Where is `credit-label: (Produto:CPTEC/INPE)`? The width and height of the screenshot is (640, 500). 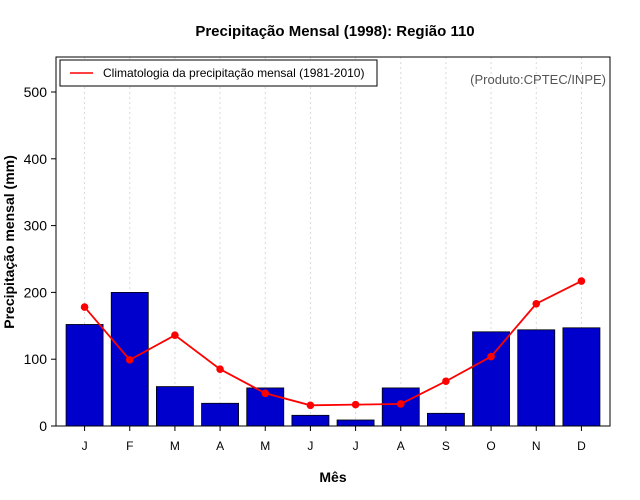 credit-label: (Produto:CPTEC/INPE) is located at coordinates (538, 79).